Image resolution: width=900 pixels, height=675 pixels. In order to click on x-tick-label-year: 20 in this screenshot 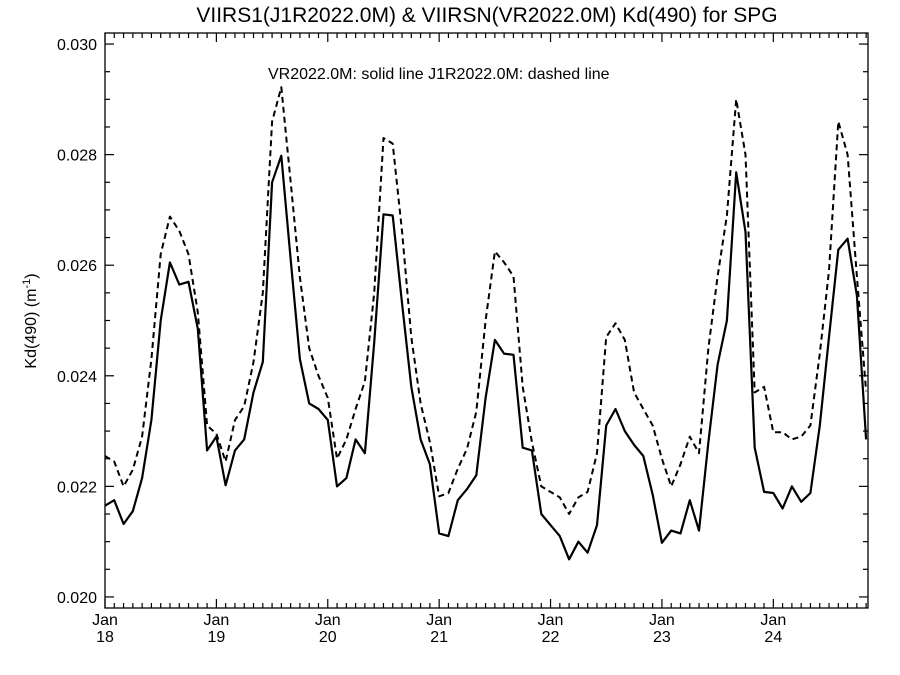, I will do `click(328, 637)`.